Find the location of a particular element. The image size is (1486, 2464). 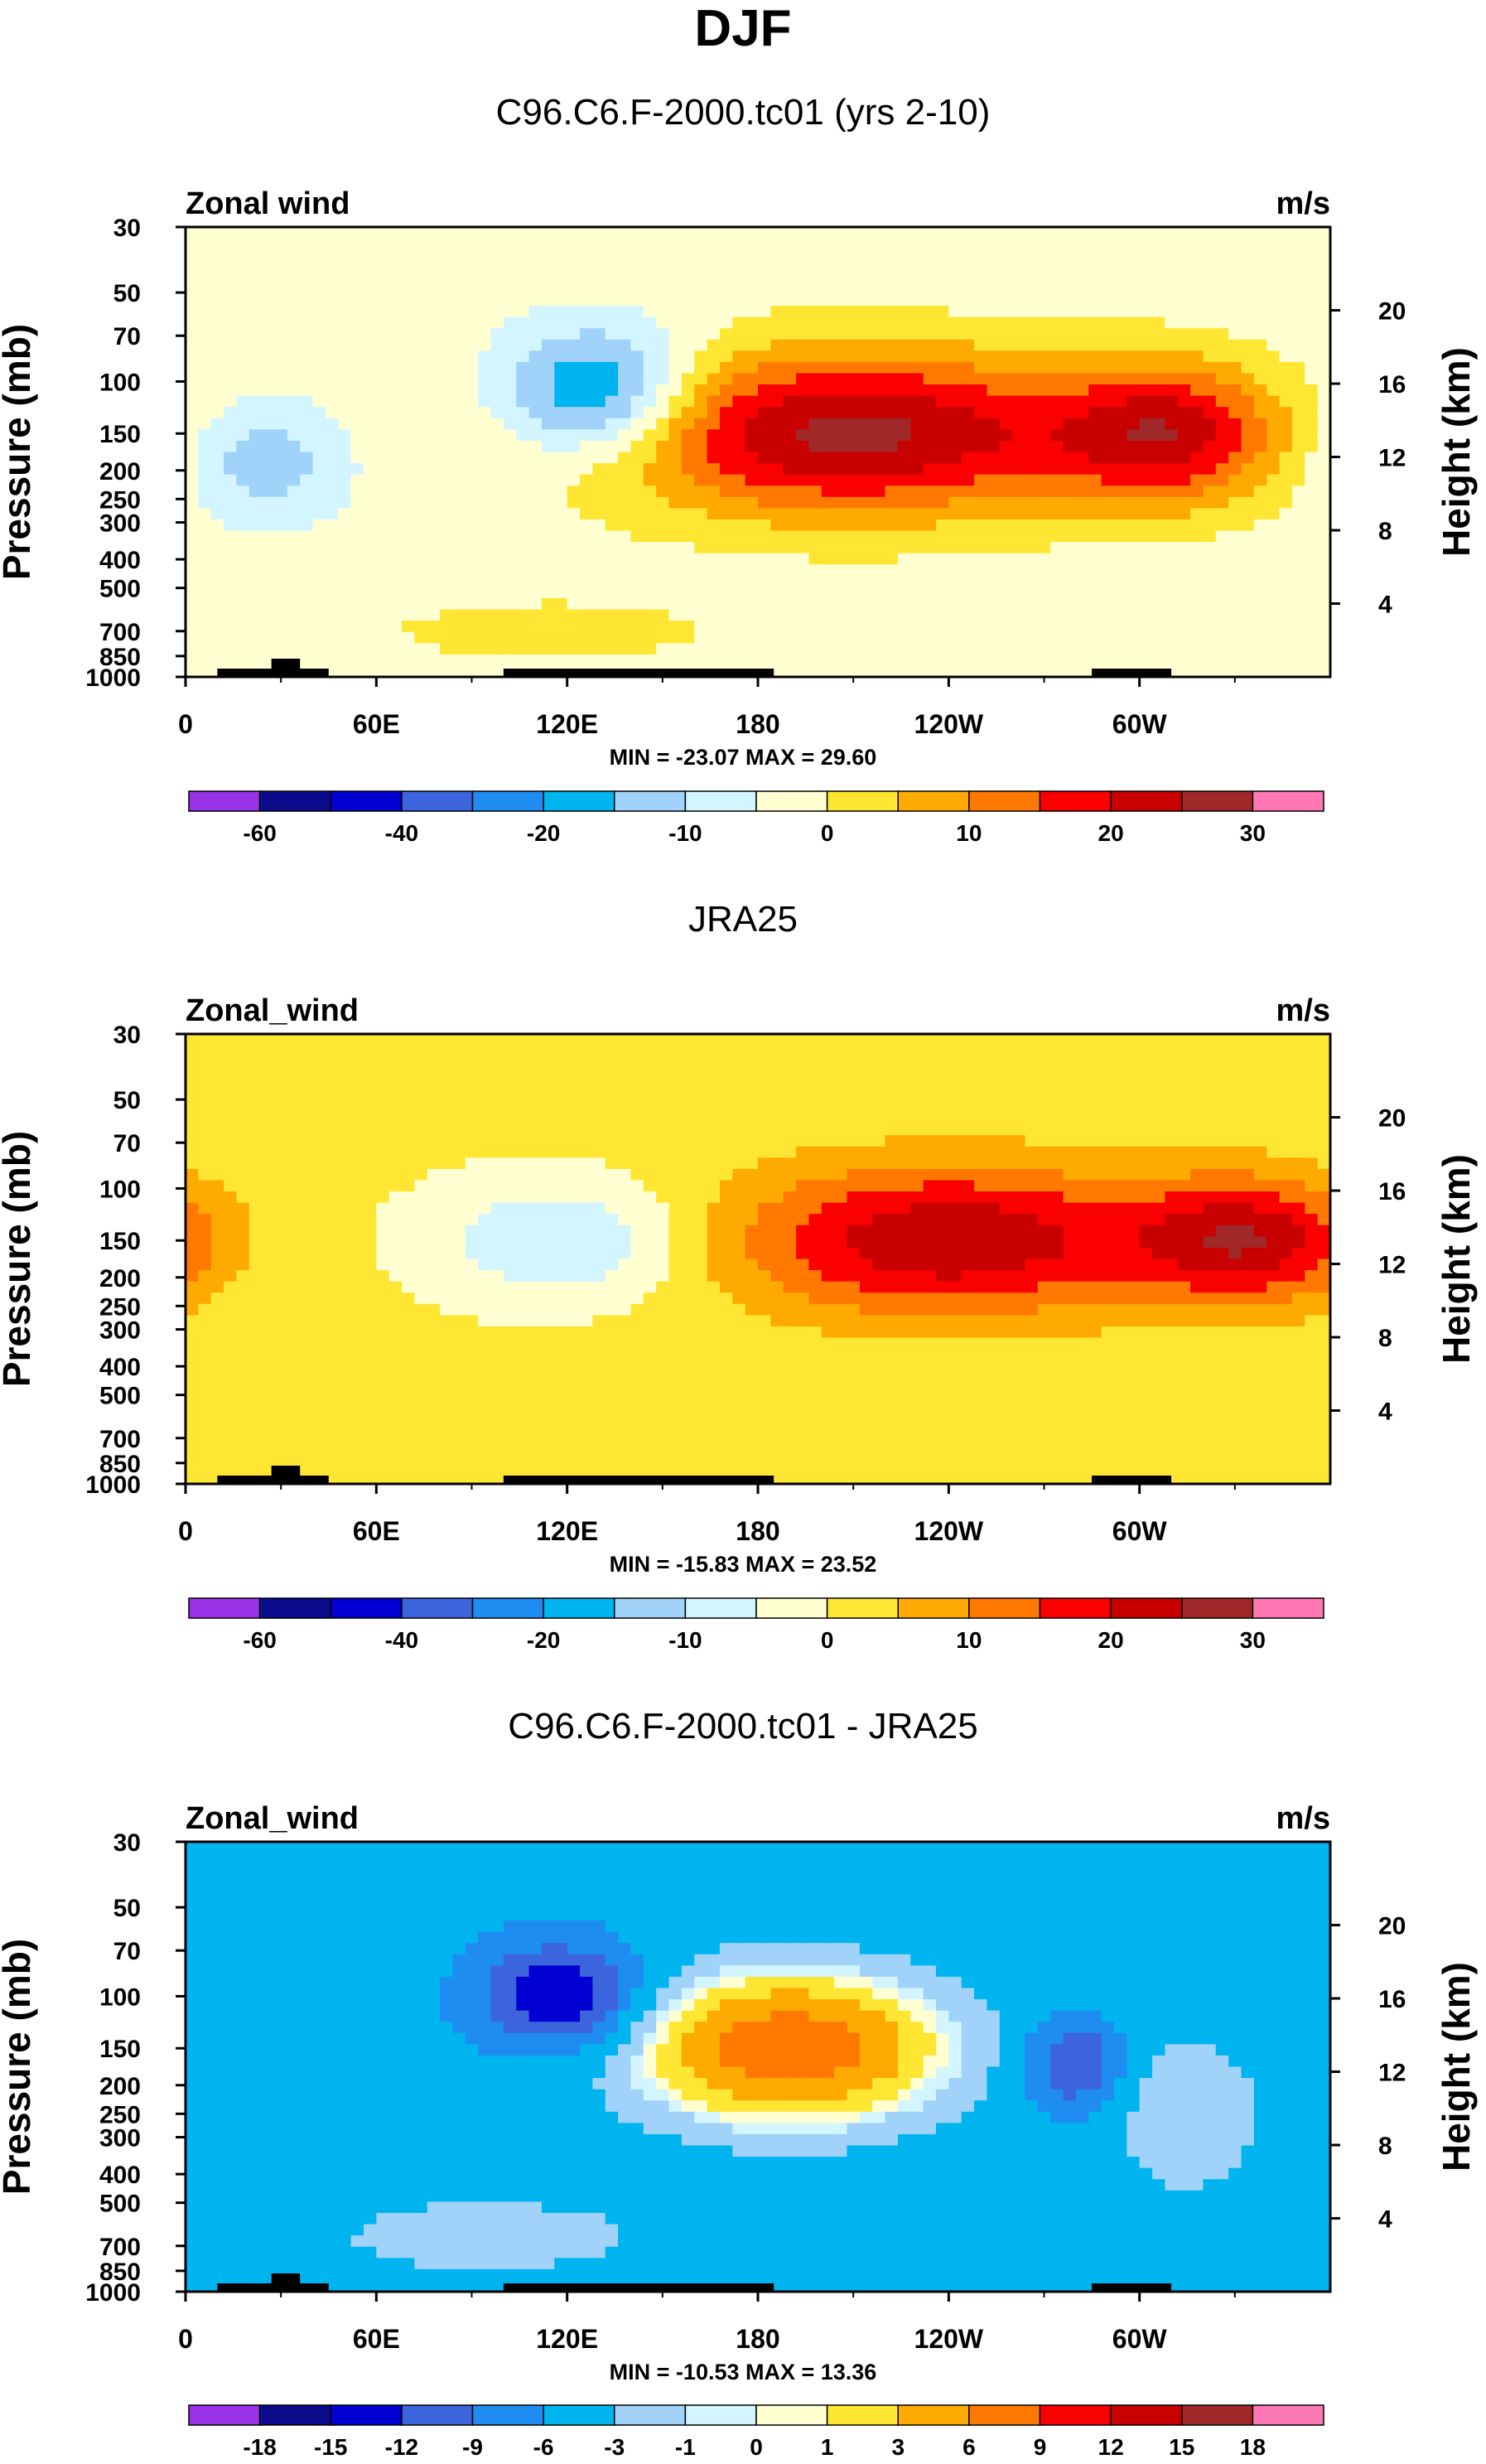

y-tick-label: 250 is located at coordinates (120, 500).